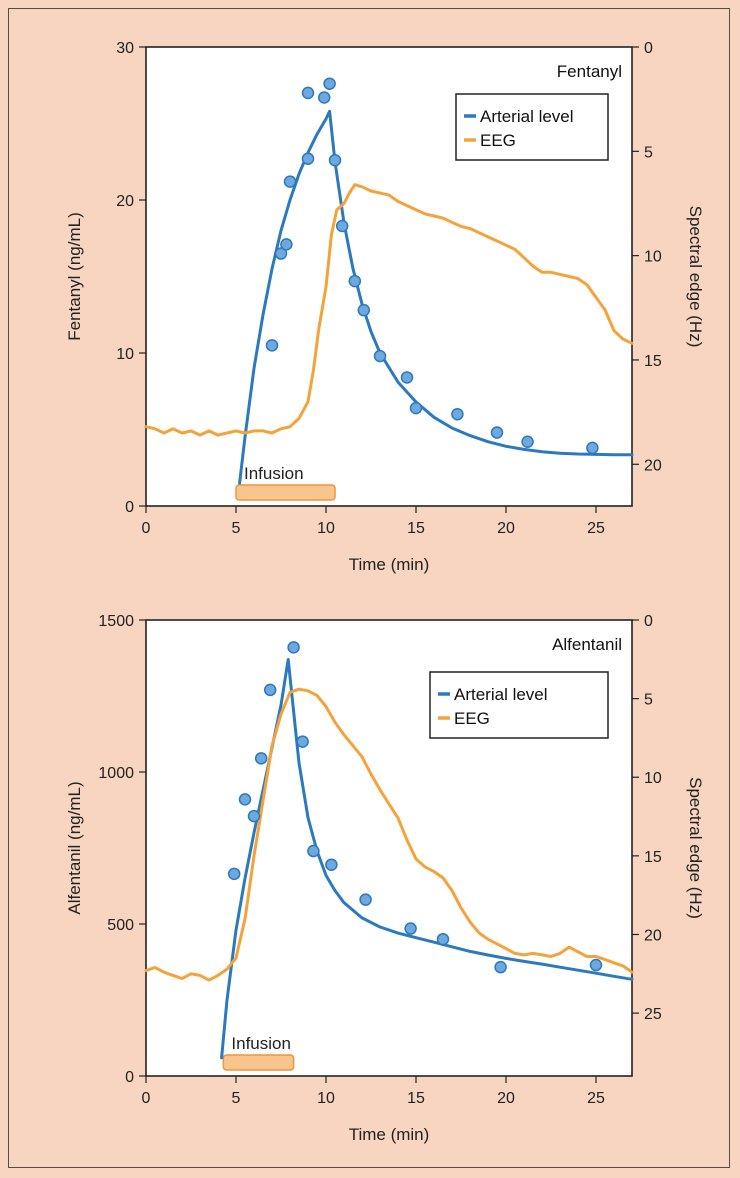  I want to click on y-tick-label: 20, so click(125, 201).